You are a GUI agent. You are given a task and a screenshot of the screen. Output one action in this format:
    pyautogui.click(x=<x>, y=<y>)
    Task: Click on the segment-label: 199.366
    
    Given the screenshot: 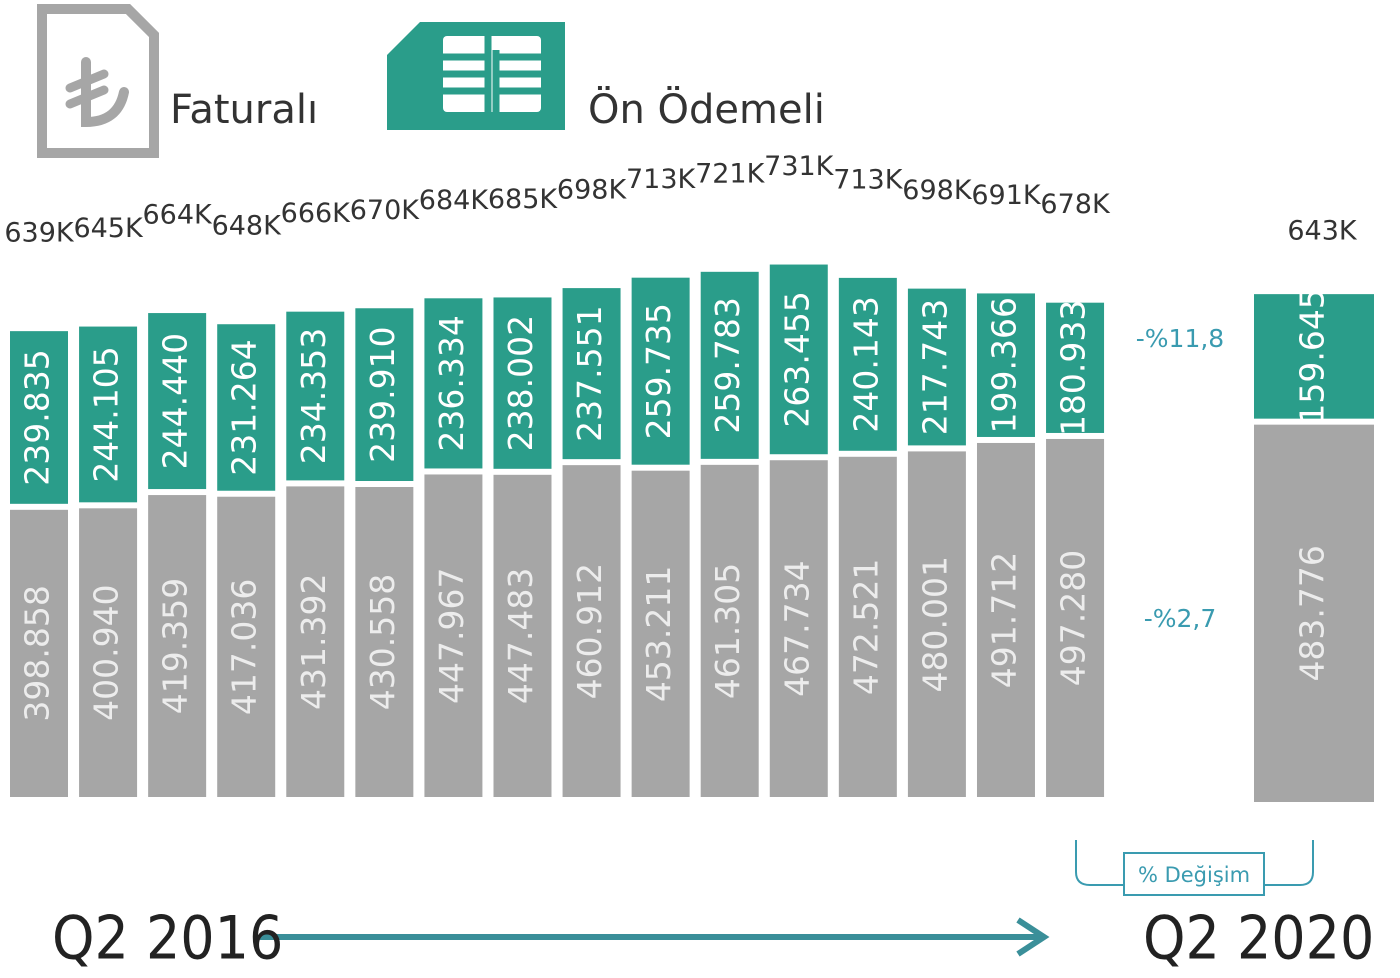 What is the action you would take?
    pyautogui.click(x=1003, y=365)
    